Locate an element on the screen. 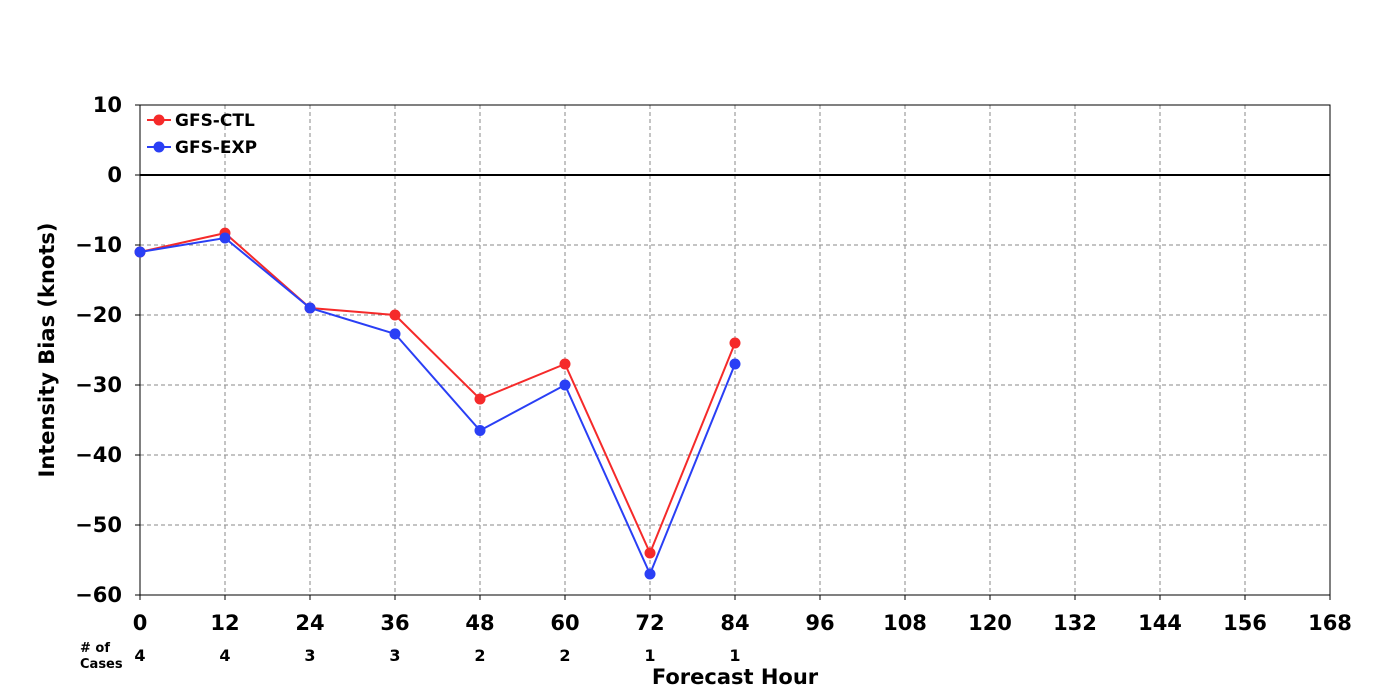 The height and width of the screenshot is (700, 1400). legend-label: GFS-EXP is located at coordinates (216, 148).